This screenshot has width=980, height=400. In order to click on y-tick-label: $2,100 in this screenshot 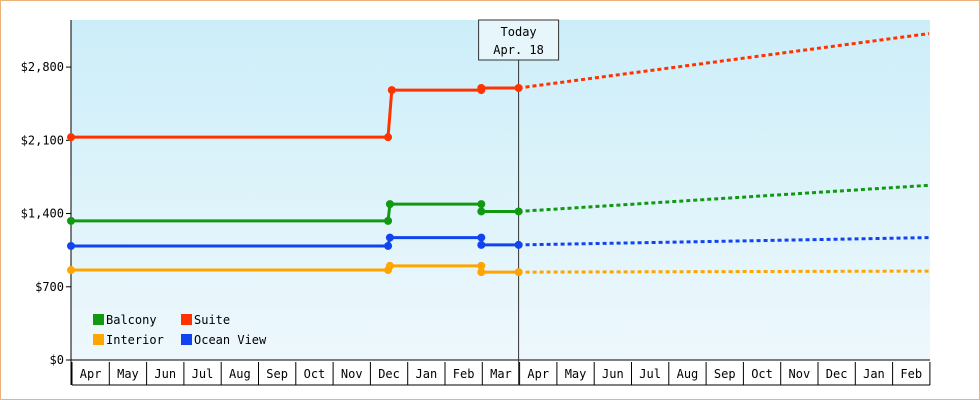, I will do `click(42, 140)`.